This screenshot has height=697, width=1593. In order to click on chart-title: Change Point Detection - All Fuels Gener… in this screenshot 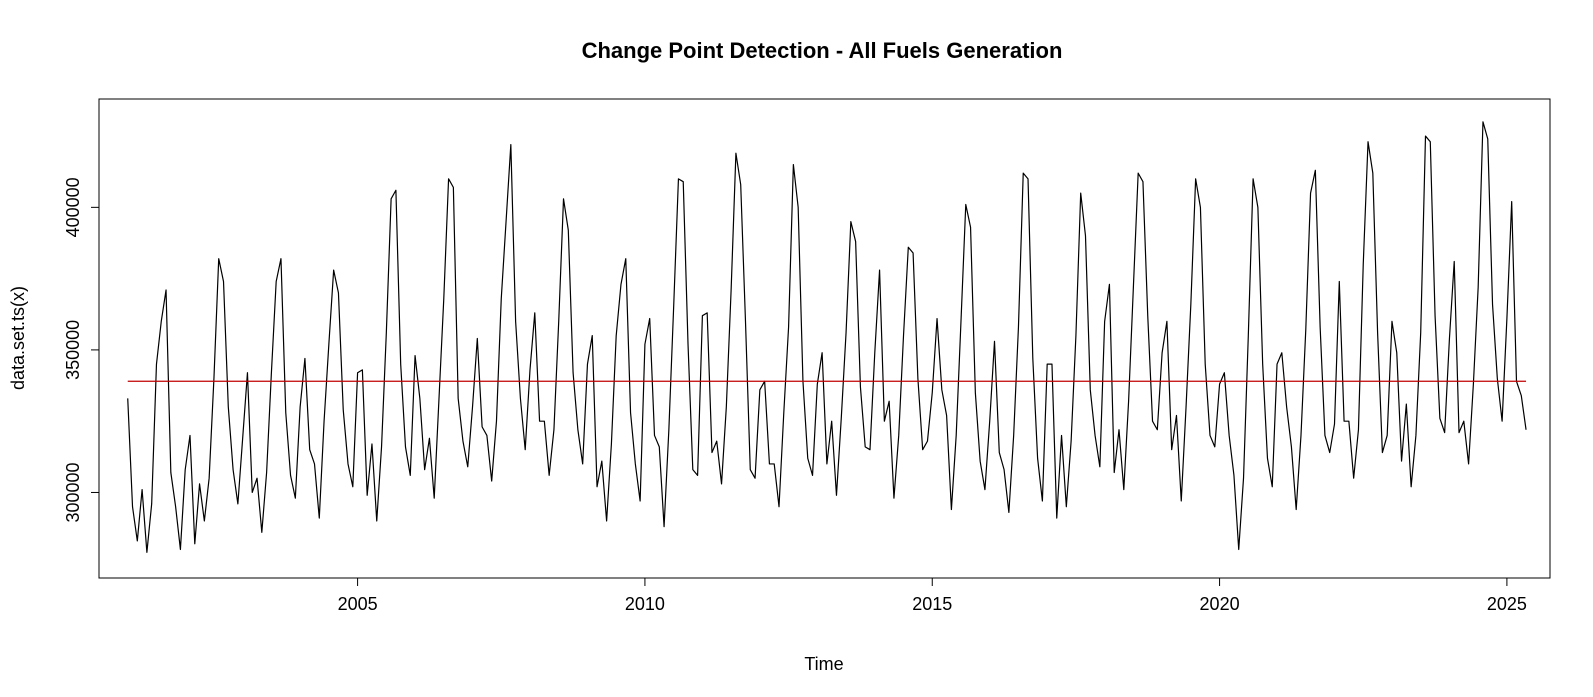, I will do `click(822, 50)`.